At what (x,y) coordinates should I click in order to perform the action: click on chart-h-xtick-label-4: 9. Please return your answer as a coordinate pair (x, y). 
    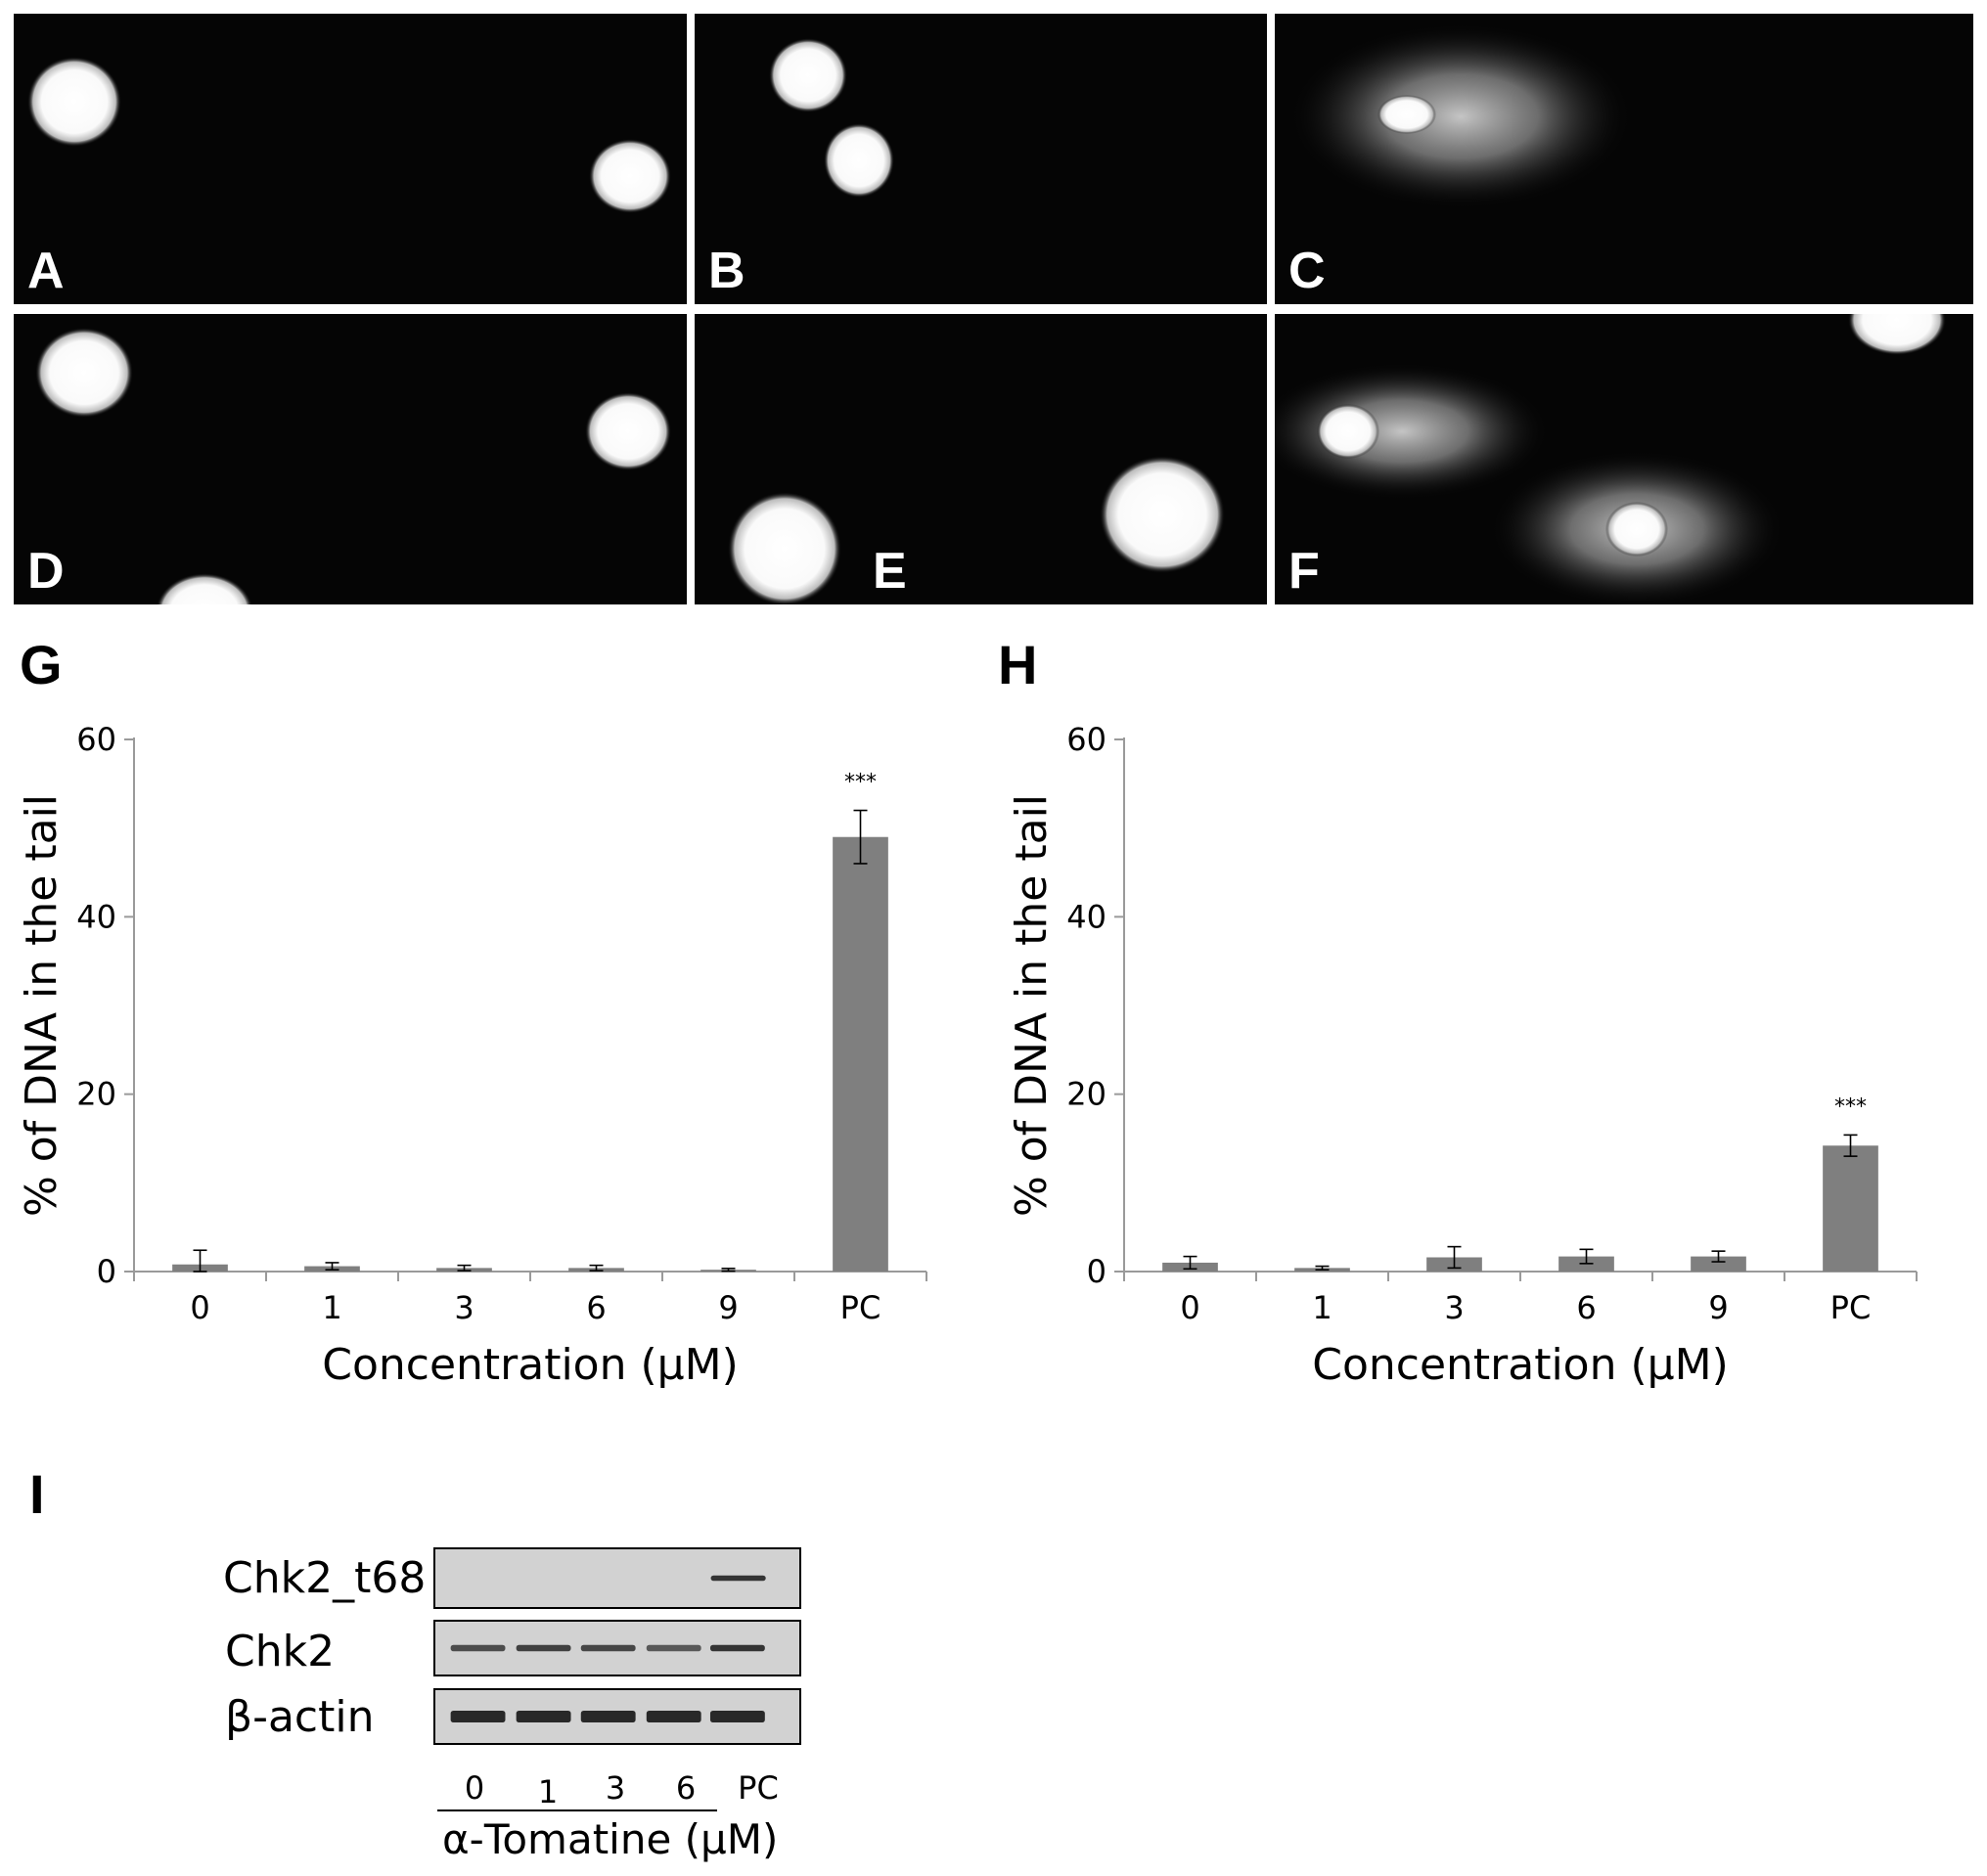
    Looking at the image, I should click on (1718, 1307).